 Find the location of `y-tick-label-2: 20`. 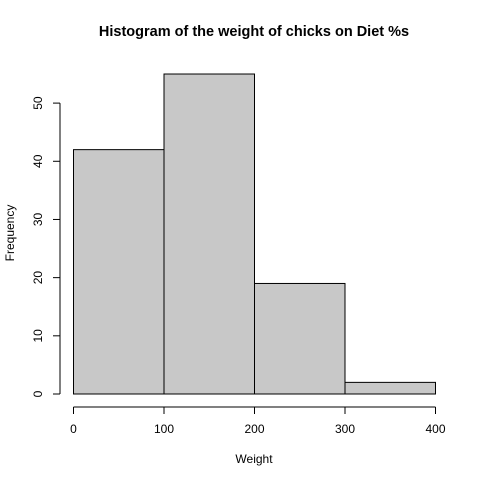

y-tick-label-2: 20 is located at coordinates (38, 278).